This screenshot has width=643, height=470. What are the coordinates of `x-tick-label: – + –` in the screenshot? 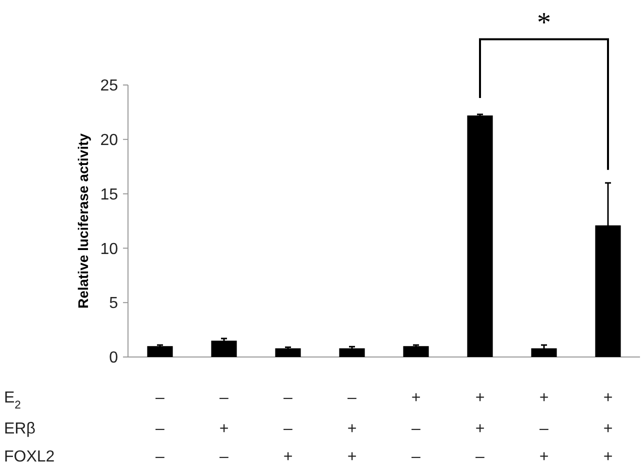 It's located at (224, 428).